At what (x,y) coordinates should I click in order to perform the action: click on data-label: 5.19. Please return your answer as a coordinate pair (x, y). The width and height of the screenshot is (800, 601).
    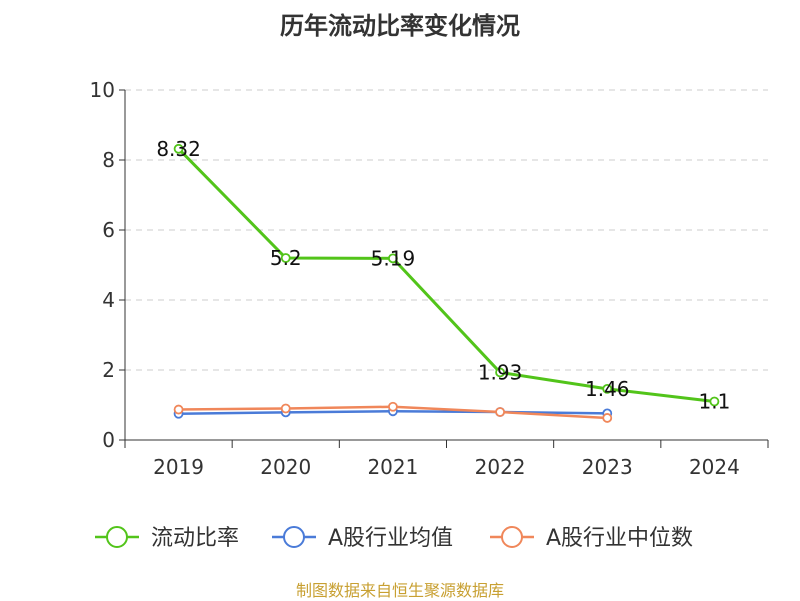
    Looking at the image, I should click on (393, 258).